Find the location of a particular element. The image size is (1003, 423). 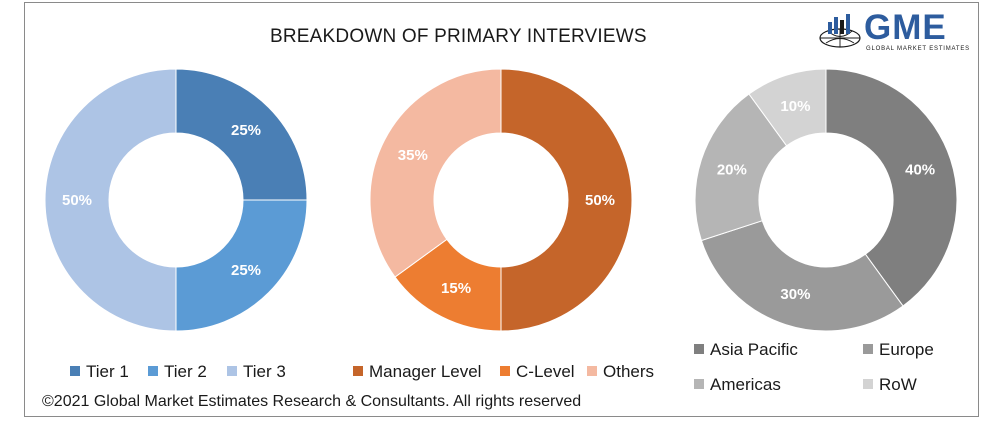

legend-manager-level: Manager Level is located at coordinates (417, 372).